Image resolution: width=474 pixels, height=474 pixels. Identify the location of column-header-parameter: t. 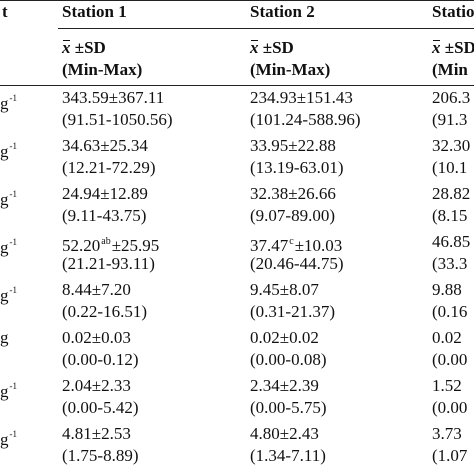
(5, 11).